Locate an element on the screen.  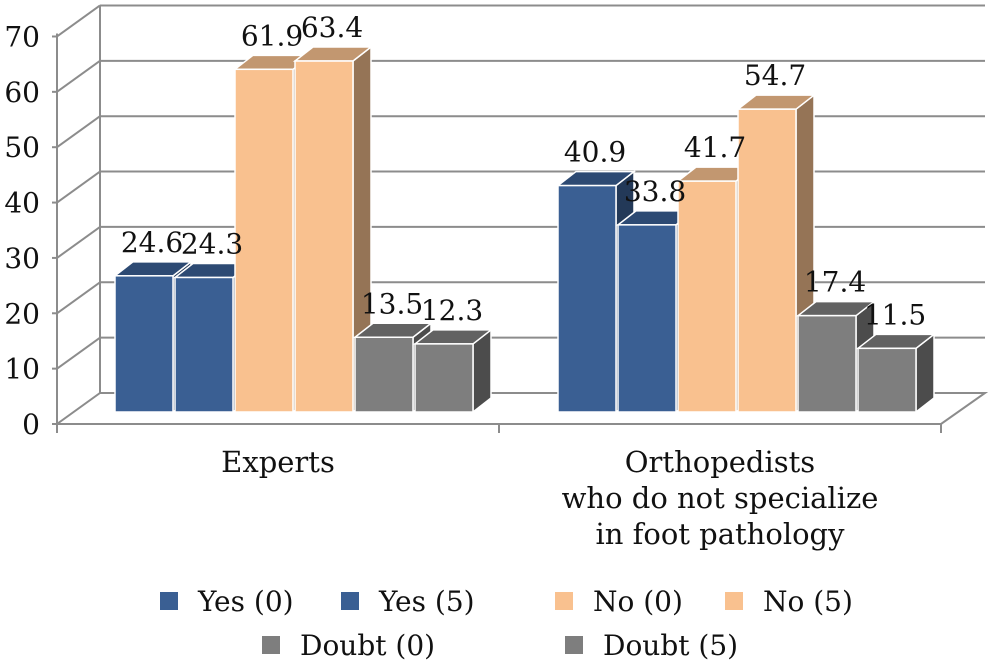
category-label: Experts is located at coordinates (278, 462).